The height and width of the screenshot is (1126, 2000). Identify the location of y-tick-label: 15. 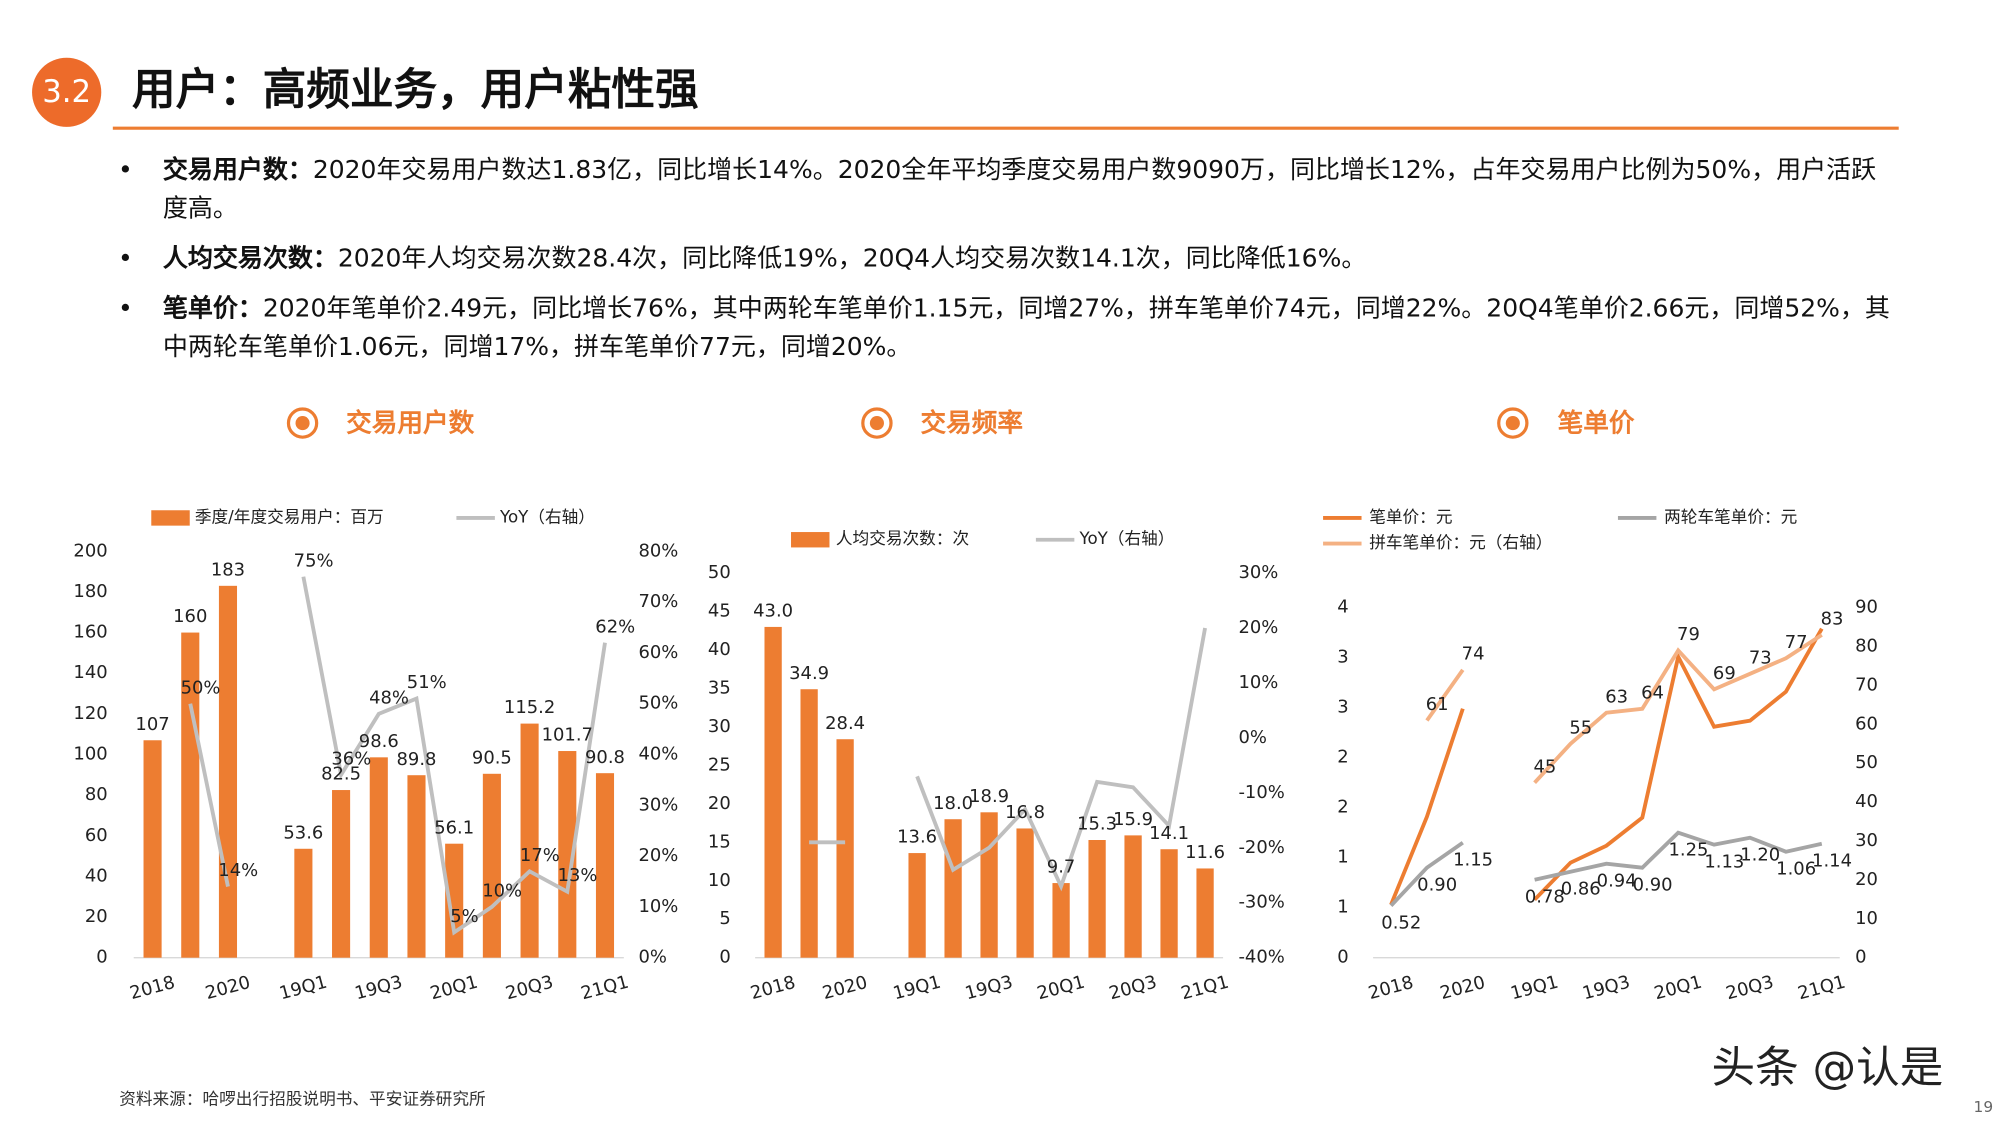
(719, 841).